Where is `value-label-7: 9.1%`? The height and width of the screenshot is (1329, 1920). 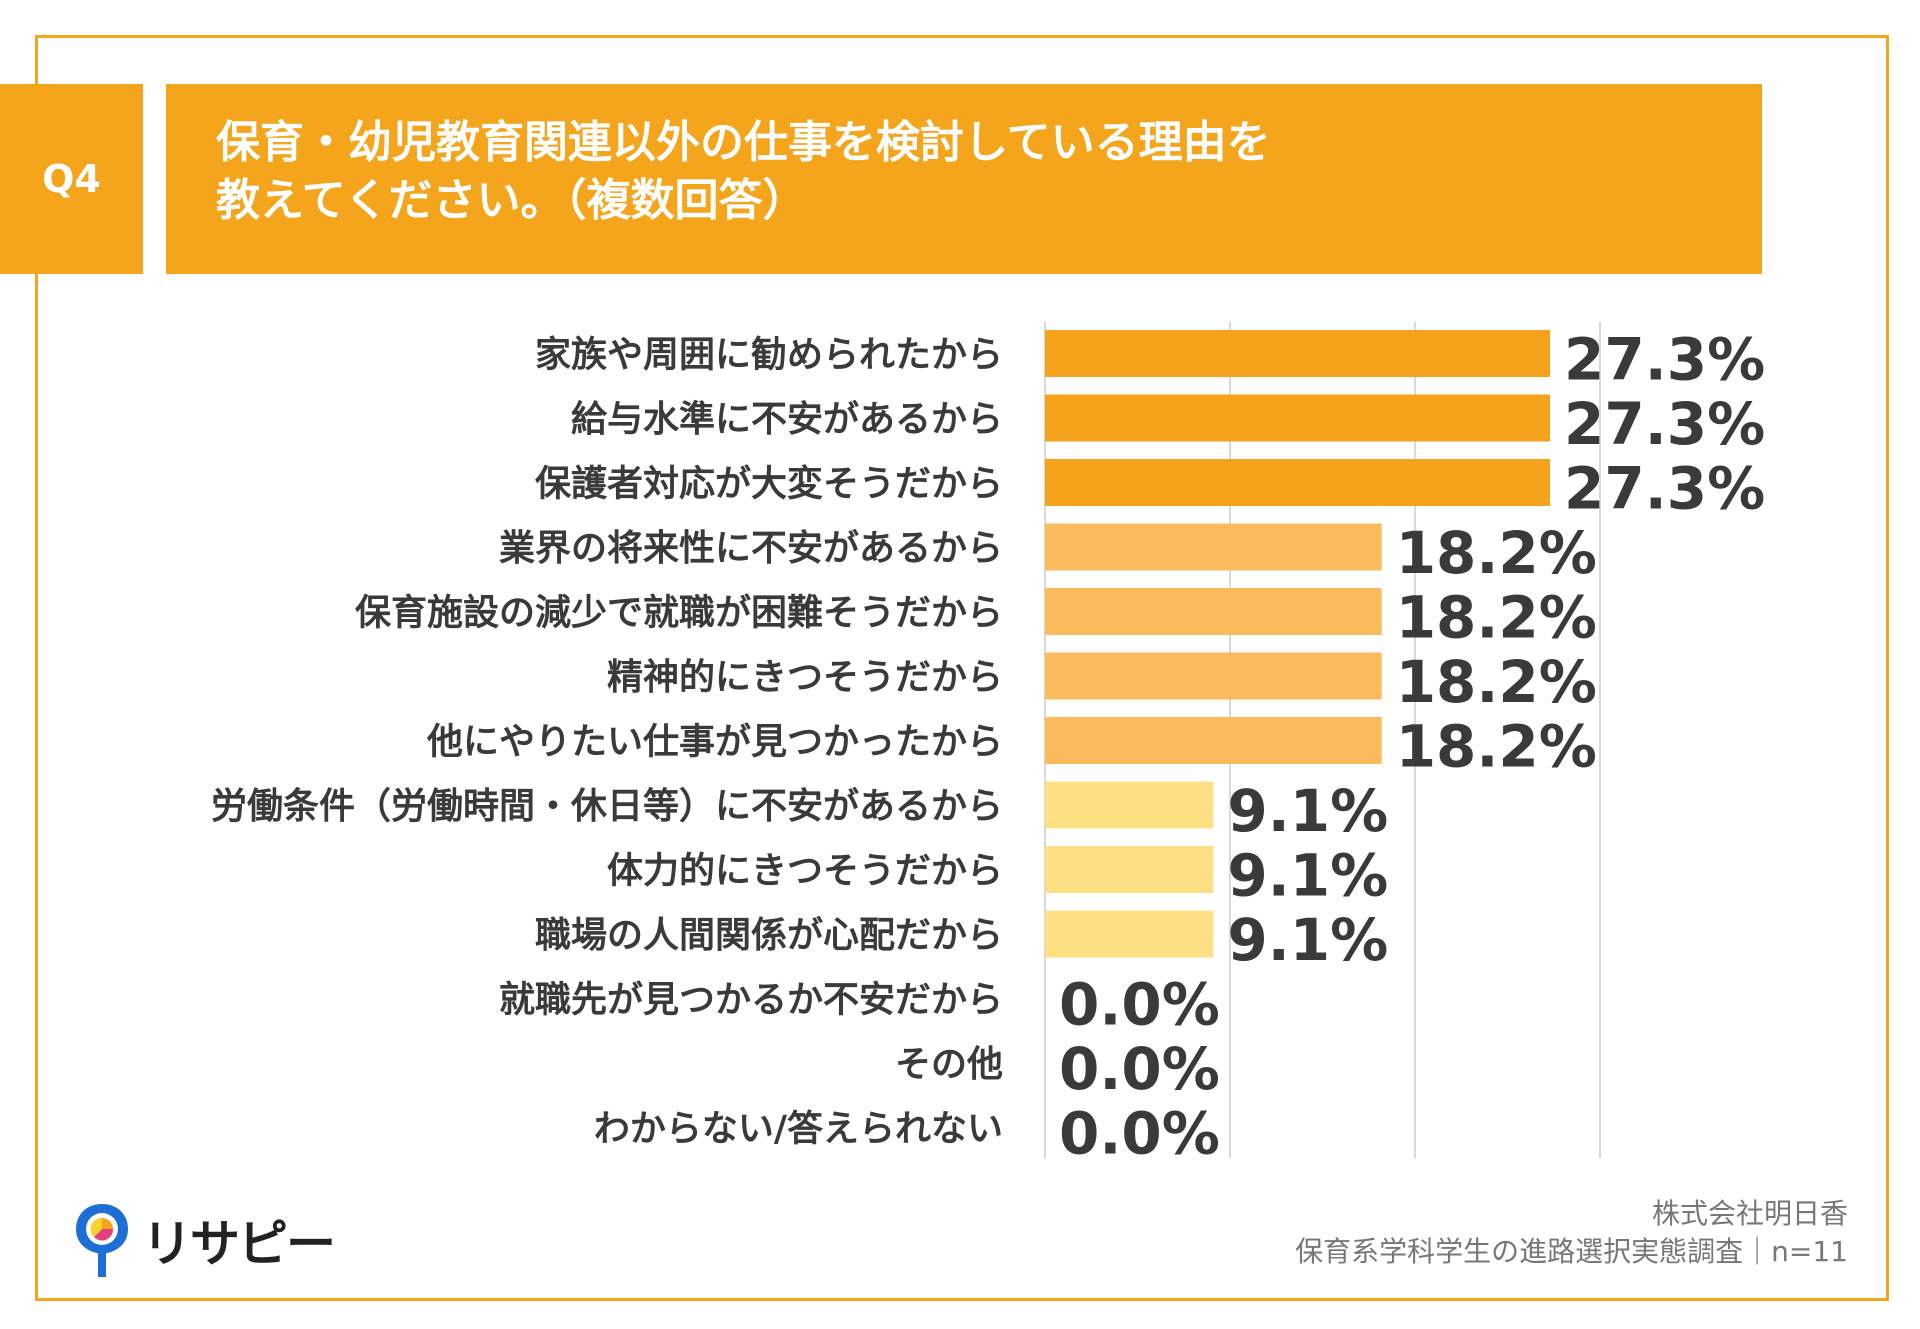 value-label-7: 9.1% is located at coordinates (1307, 811).